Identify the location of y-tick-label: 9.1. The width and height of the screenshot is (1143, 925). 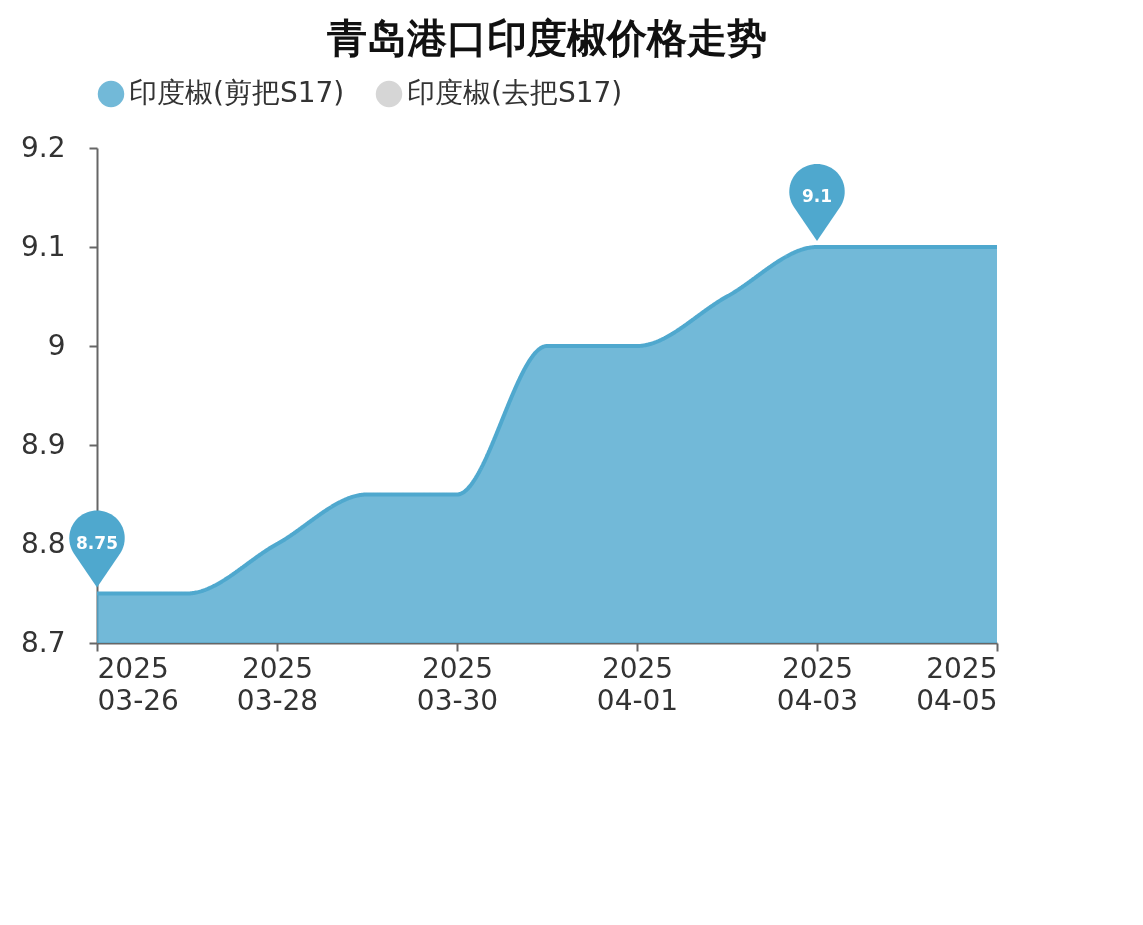
(43, 246).